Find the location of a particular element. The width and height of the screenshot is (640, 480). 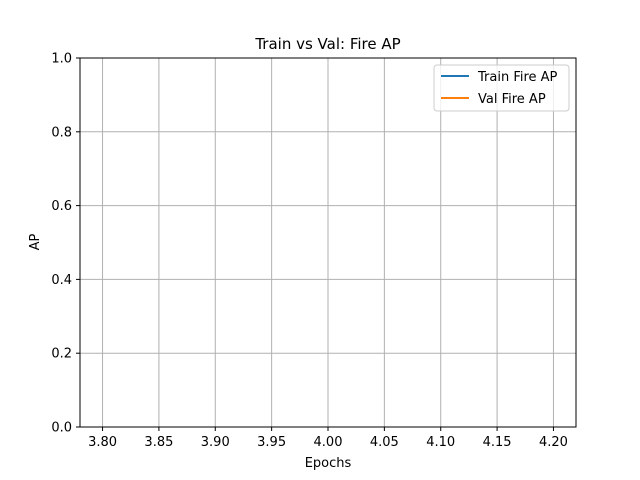

x-axis: 3.80 3.85 3.90 3.95 4.00 4.05 4.10 4.15 4.20 is located at coordinates (328, 438).